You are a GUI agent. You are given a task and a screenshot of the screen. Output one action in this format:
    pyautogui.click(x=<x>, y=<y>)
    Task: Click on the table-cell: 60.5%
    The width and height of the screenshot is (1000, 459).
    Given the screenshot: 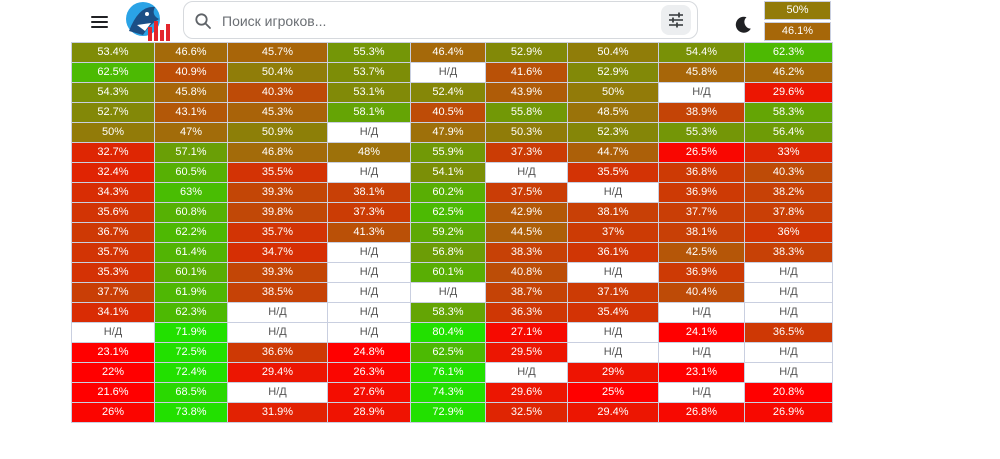 What is the action you would take?
    pyautogui.click(x=191, y=172)
    